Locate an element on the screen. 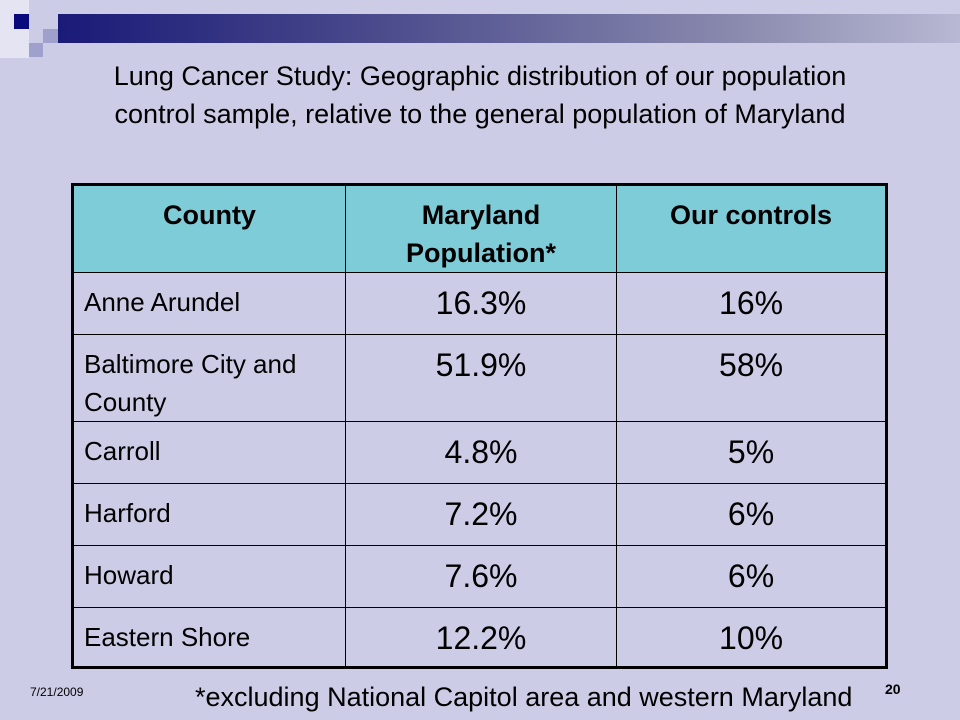 The image size is (960, 720). county-cell: Baltimore City and County is located at coordinates (209, 378).